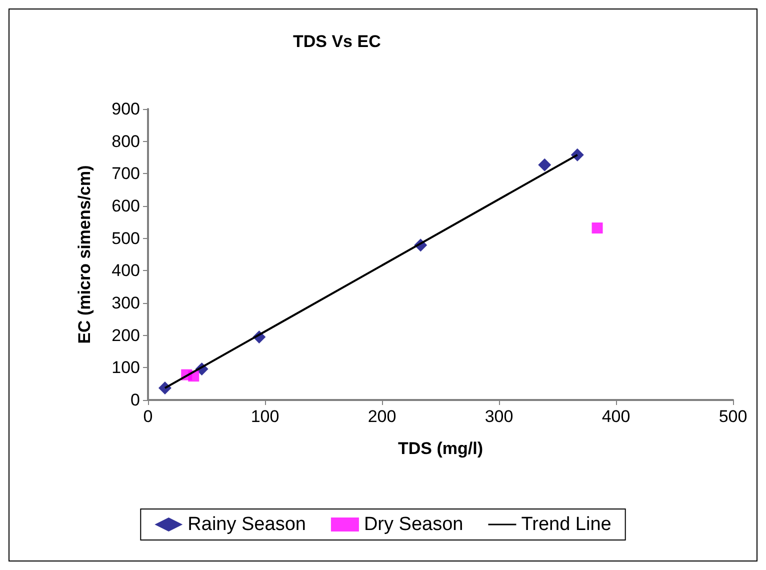 This screenshot has width=766, height=570. What do you see at coordinates (566, 524) in the screenshot?
I see `legend-label: Trend Line` at bounding box center [566, 524].